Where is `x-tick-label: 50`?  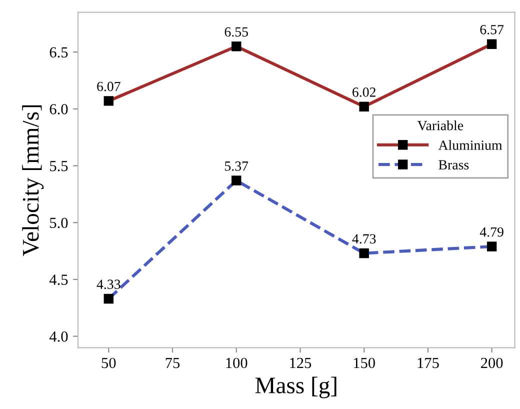 x-tick-label: 50 is located at coordinates (109, 363).